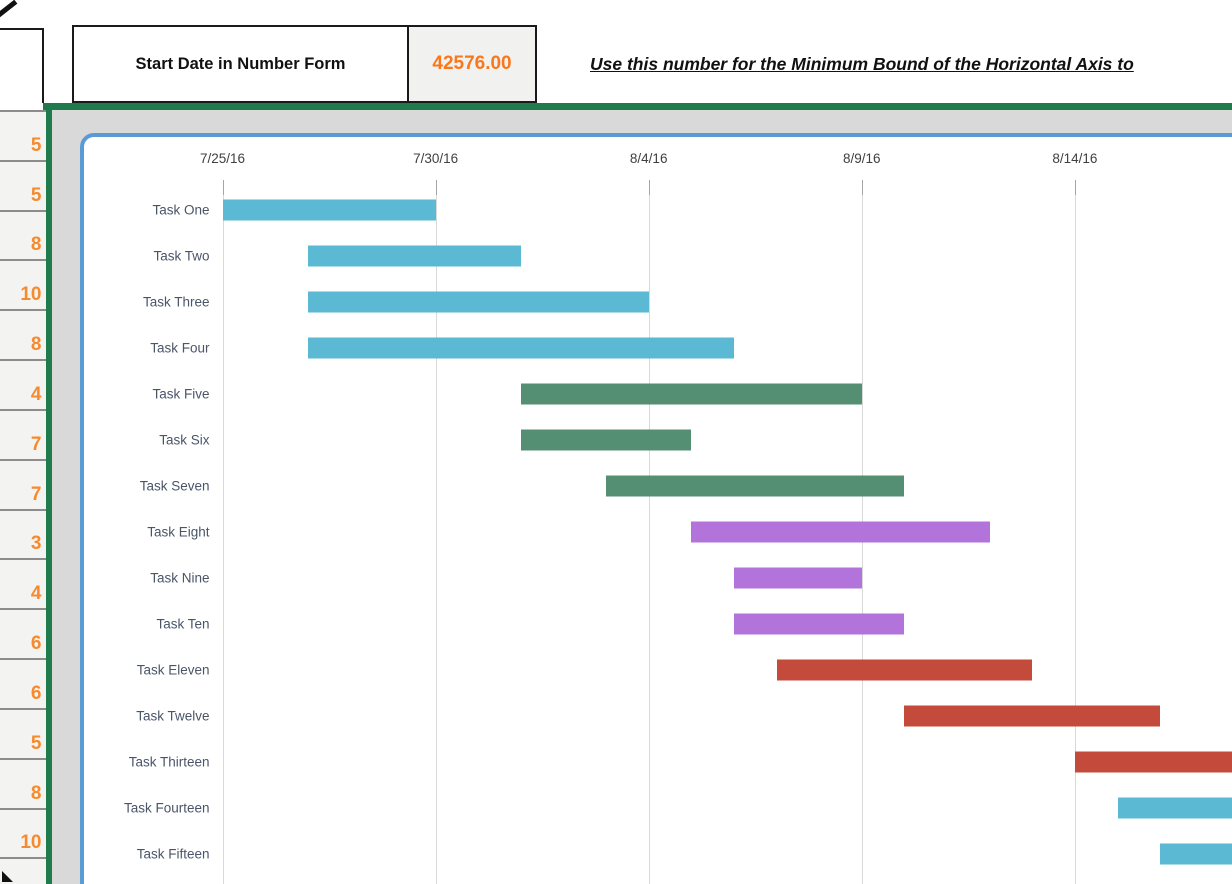 Image resolution: width=1232 pixels, height=884 pixels. What do you see at coordinates (22, 65) in the screenshot?
I see `header-empty-cell` at bounding box center [22, 65].